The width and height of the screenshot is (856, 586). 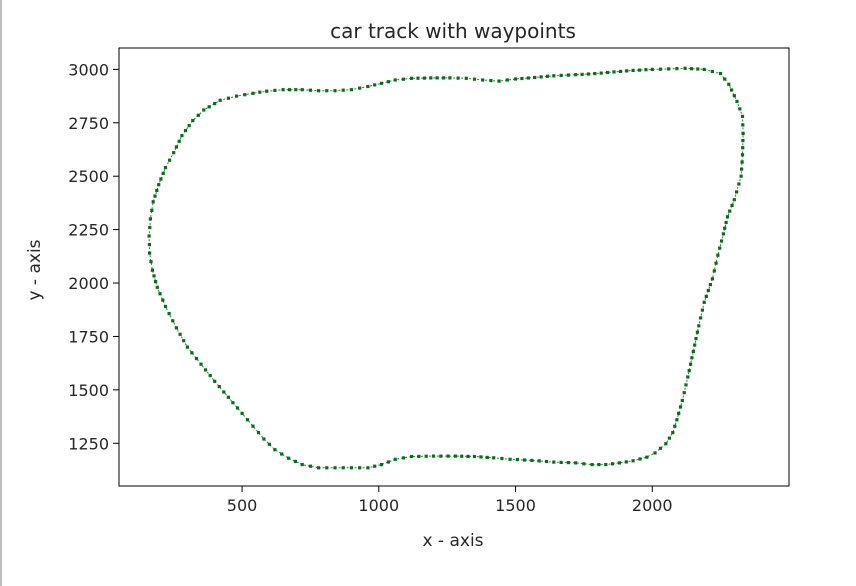 I want to click on chart-title: car track with waypoints, so click(x=453, y=31).